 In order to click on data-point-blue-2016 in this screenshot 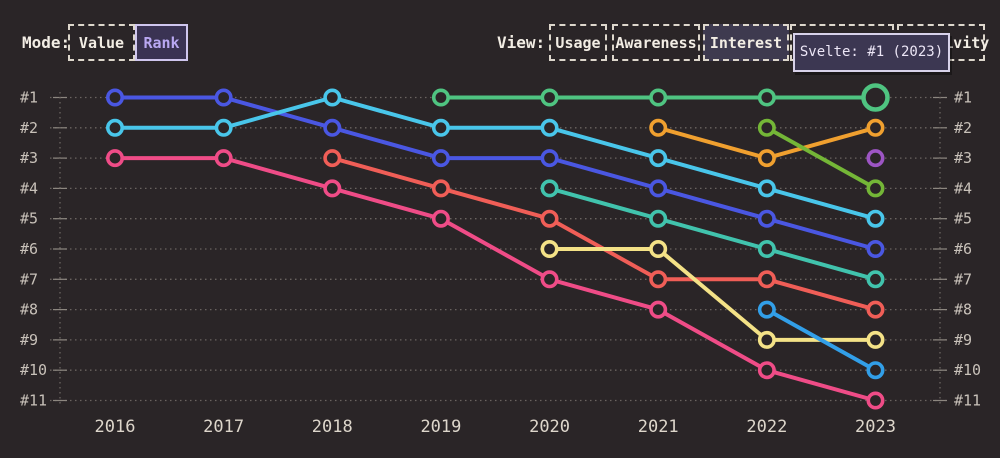, I will do `click(115, 97)`.